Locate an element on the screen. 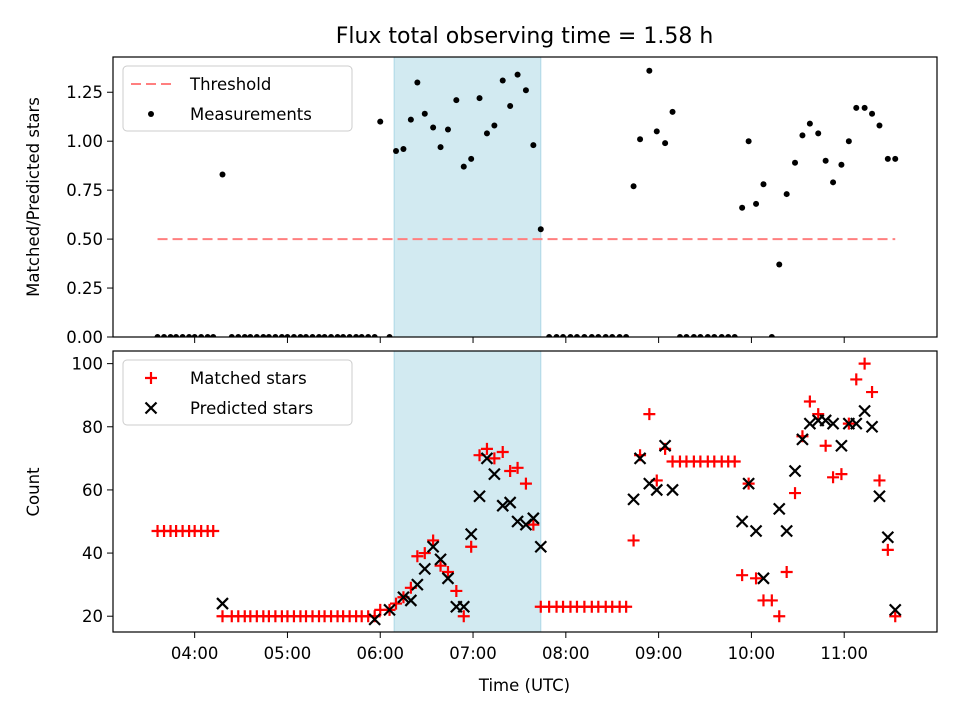 Image resolution: width=960 pixels, height=720 pixels. x-tick-label: 04:00 is located at coordinates (195, 653).